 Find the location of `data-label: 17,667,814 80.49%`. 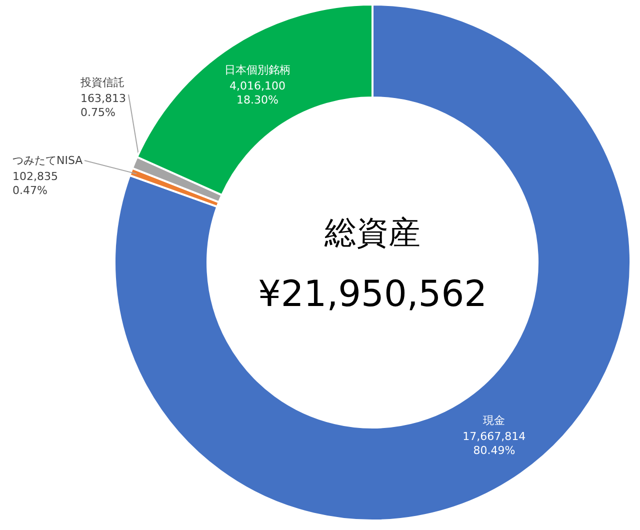

data-label: 17,667,814 80.49% is located at coordinates (494, 443).